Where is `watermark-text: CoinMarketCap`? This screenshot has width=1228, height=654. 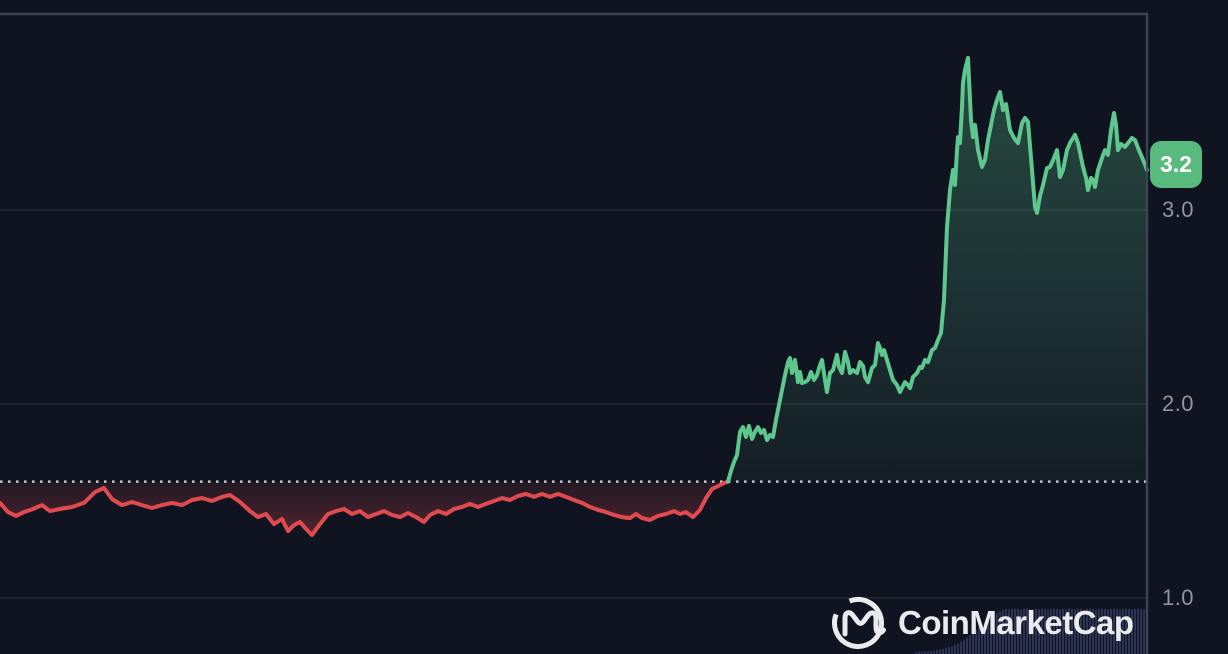 watermark-text: CoinMarketCap is located at coordinates (1016, 622).